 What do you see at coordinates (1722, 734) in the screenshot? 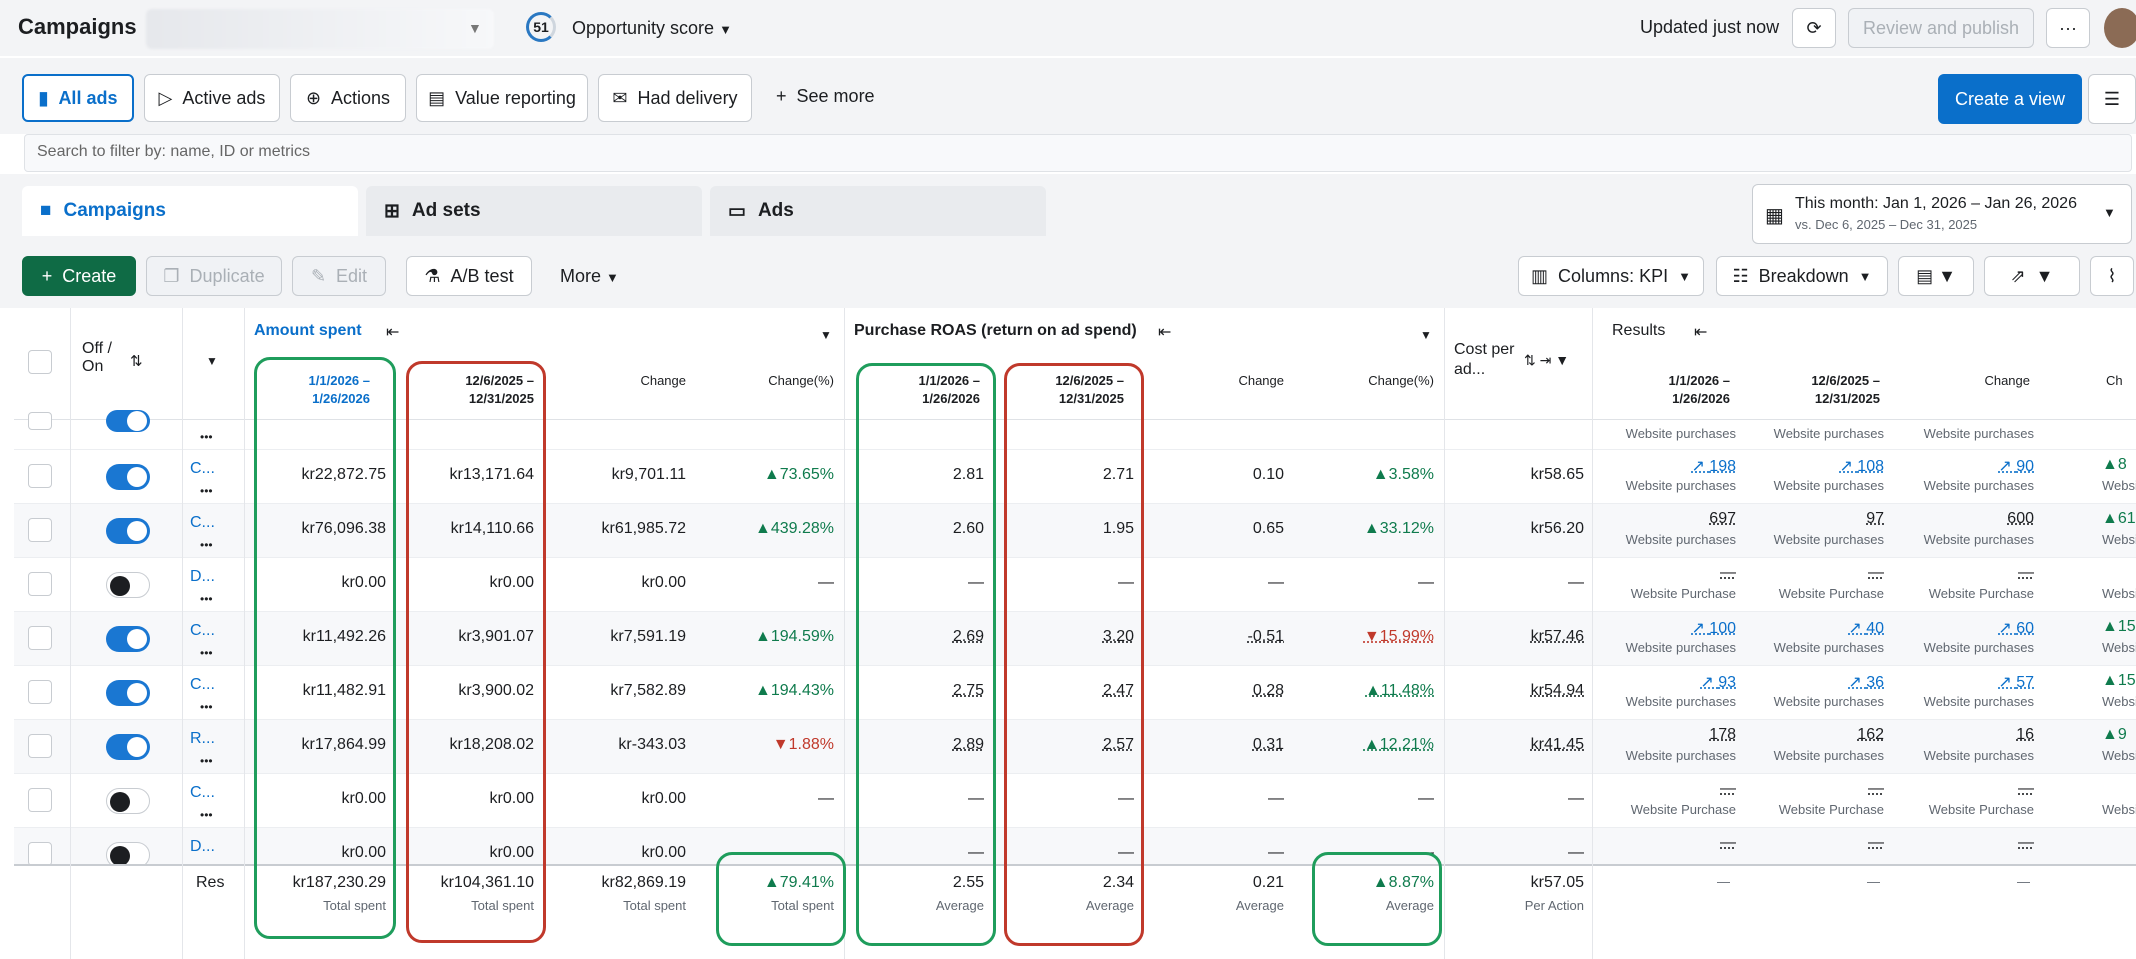
I see `results-period1: 178` at bounding box center [1722, 734].